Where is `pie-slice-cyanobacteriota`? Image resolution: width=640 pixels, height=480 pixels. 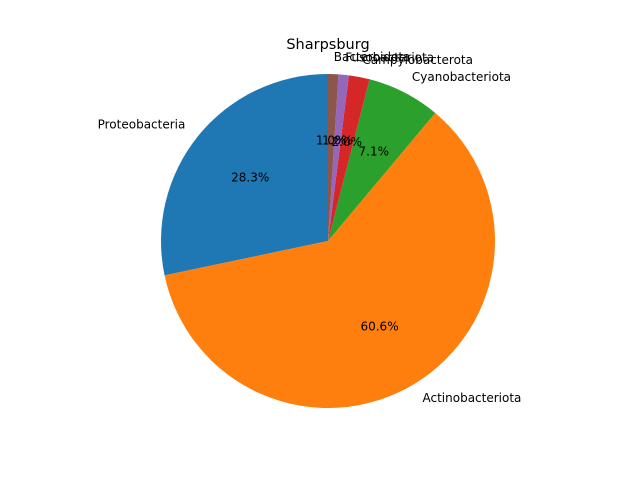
pie-slice-cyanobacteriota is located at coordinates (382, 160).